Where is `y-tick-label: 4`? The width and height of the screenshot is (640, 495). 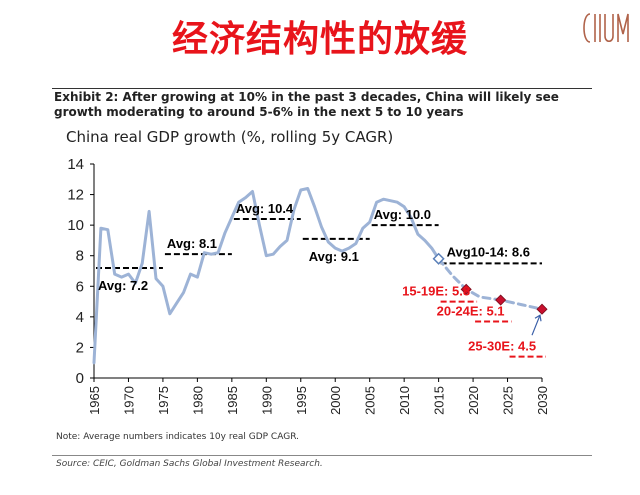
y-tick-label: 4 is located at coordinates (80, 317).